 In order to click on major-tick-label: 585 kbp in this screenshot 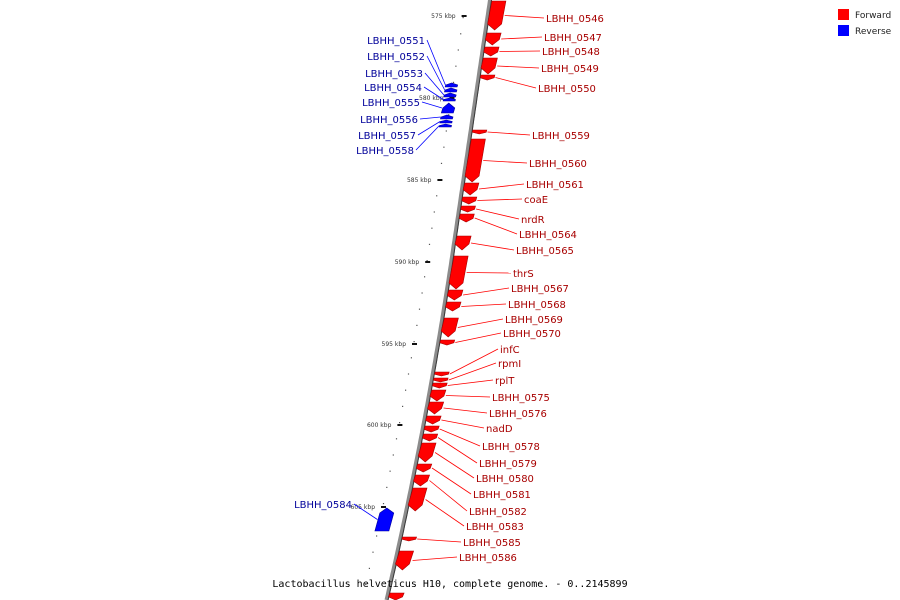, I will do `click(419, 180)`.